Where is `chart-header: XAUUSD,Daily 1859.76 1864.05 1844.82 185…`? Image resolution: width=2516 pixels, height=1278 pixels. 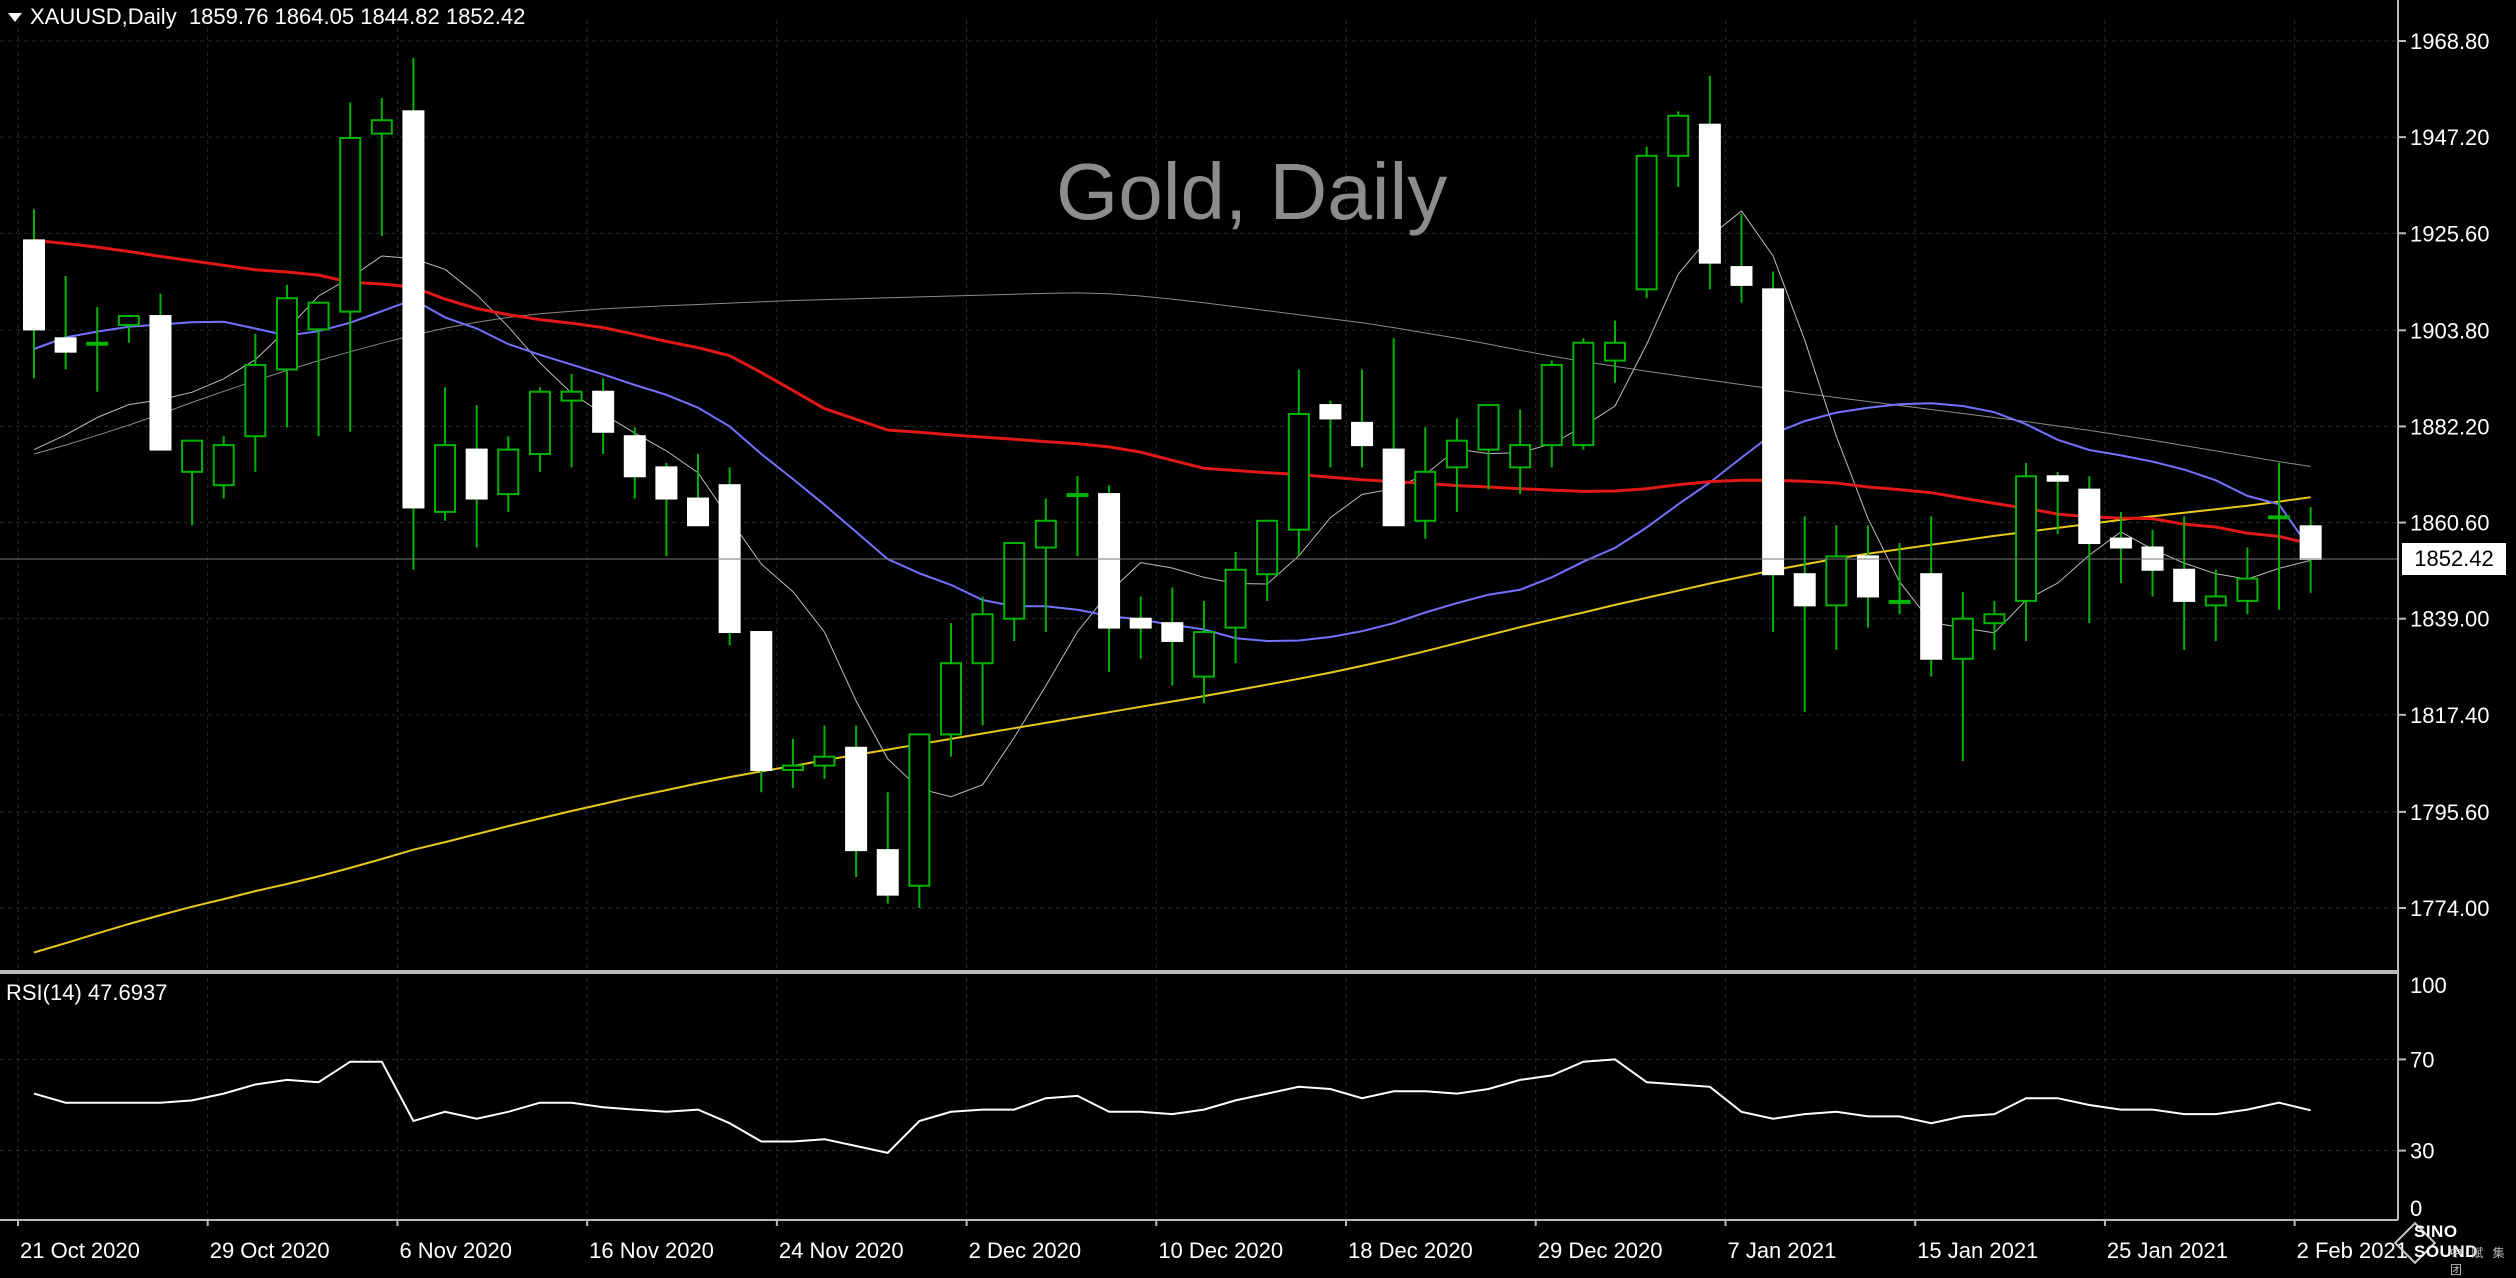
chart-header: XAUUSD,Daily 1859.76 1864.05 1844.82 185… is located at coordinates (262, 17).